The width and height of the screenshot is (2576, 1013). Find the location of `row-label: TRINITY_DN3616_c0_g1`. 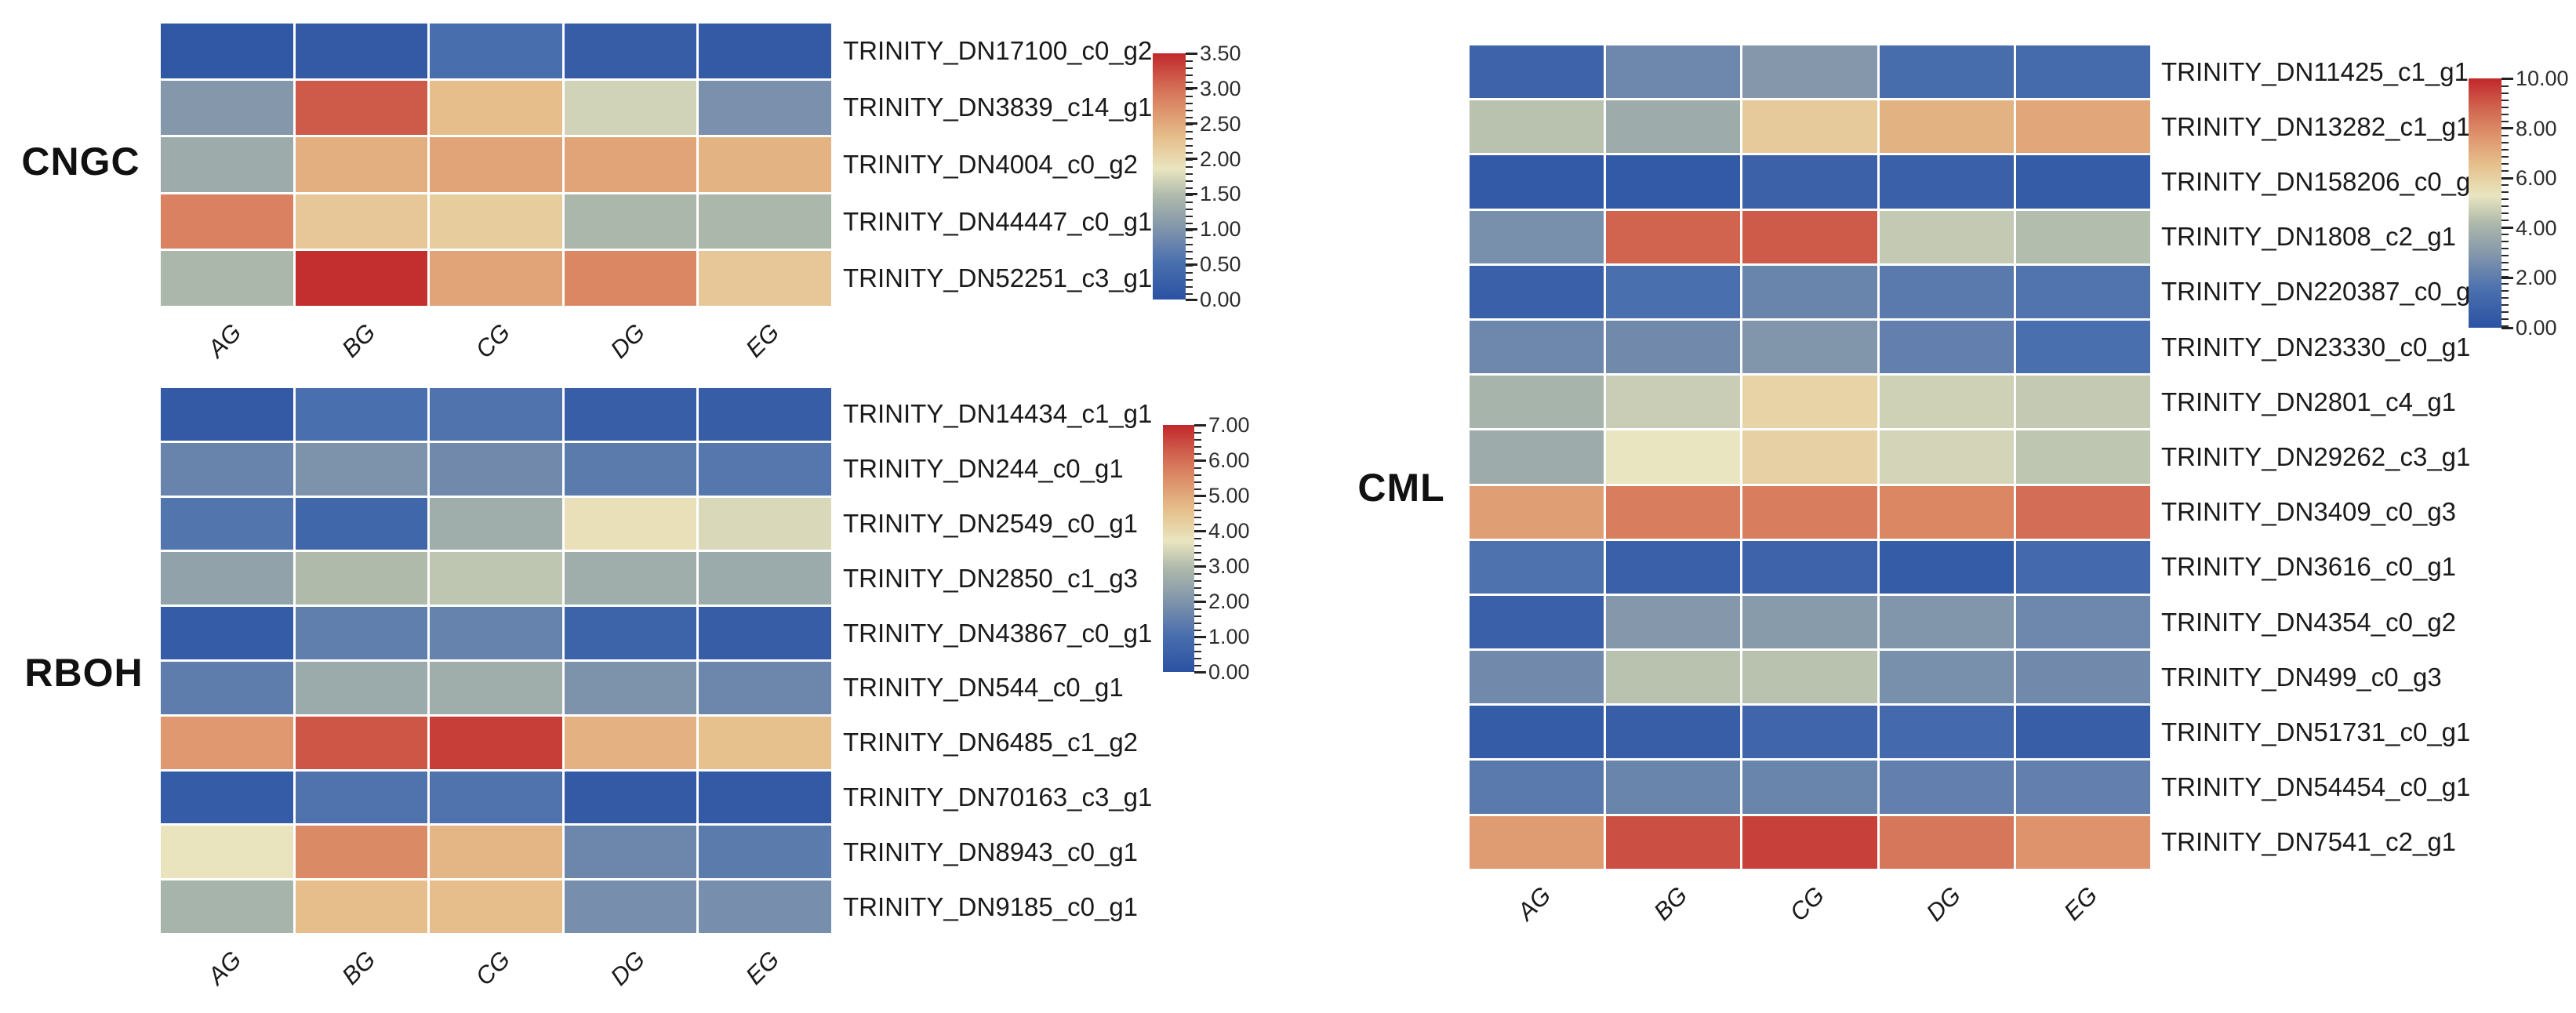

row-label: TRINITY_DN3616_c0_g1 is located at coordinates (2309, 567).